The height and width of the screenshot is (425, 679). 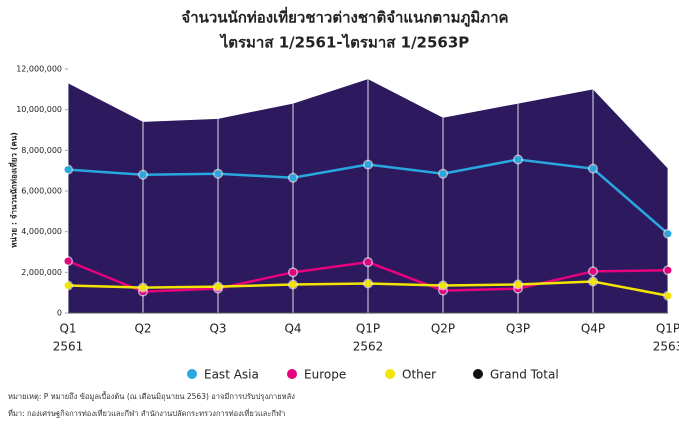 What do you see at coordinates (231, 375) in the screenshot?
I see `legend-label: East Asia` at bounding box center [231, 375].